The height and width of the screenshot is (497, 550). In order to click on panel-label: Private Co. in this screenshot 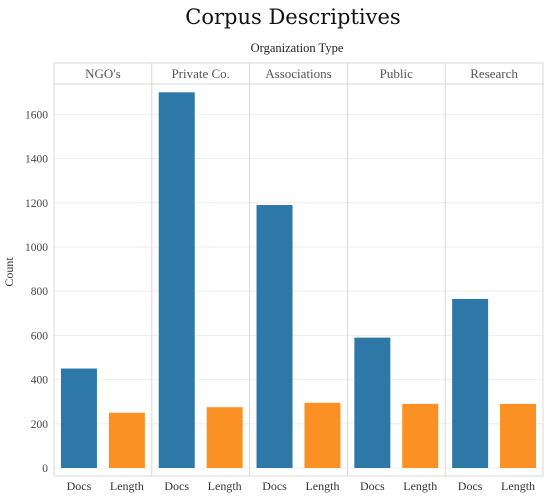, I will do `click(200, 73)`.